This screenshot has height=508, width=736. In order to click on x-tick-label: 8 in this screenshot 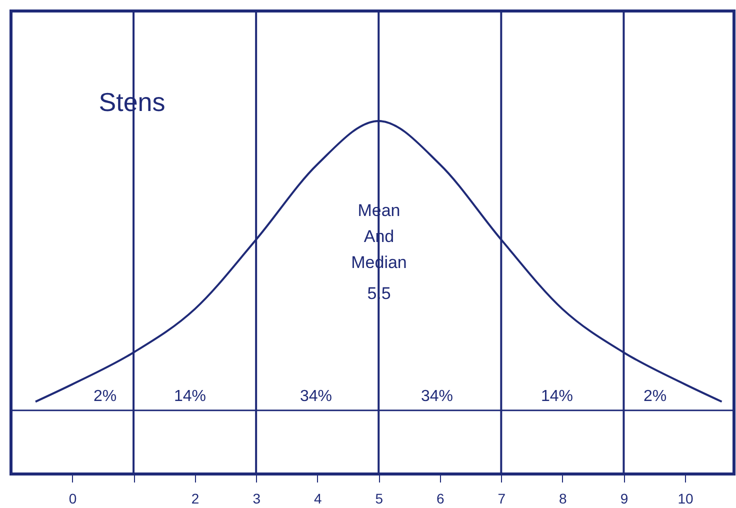, I will do `click(563, 498)`.